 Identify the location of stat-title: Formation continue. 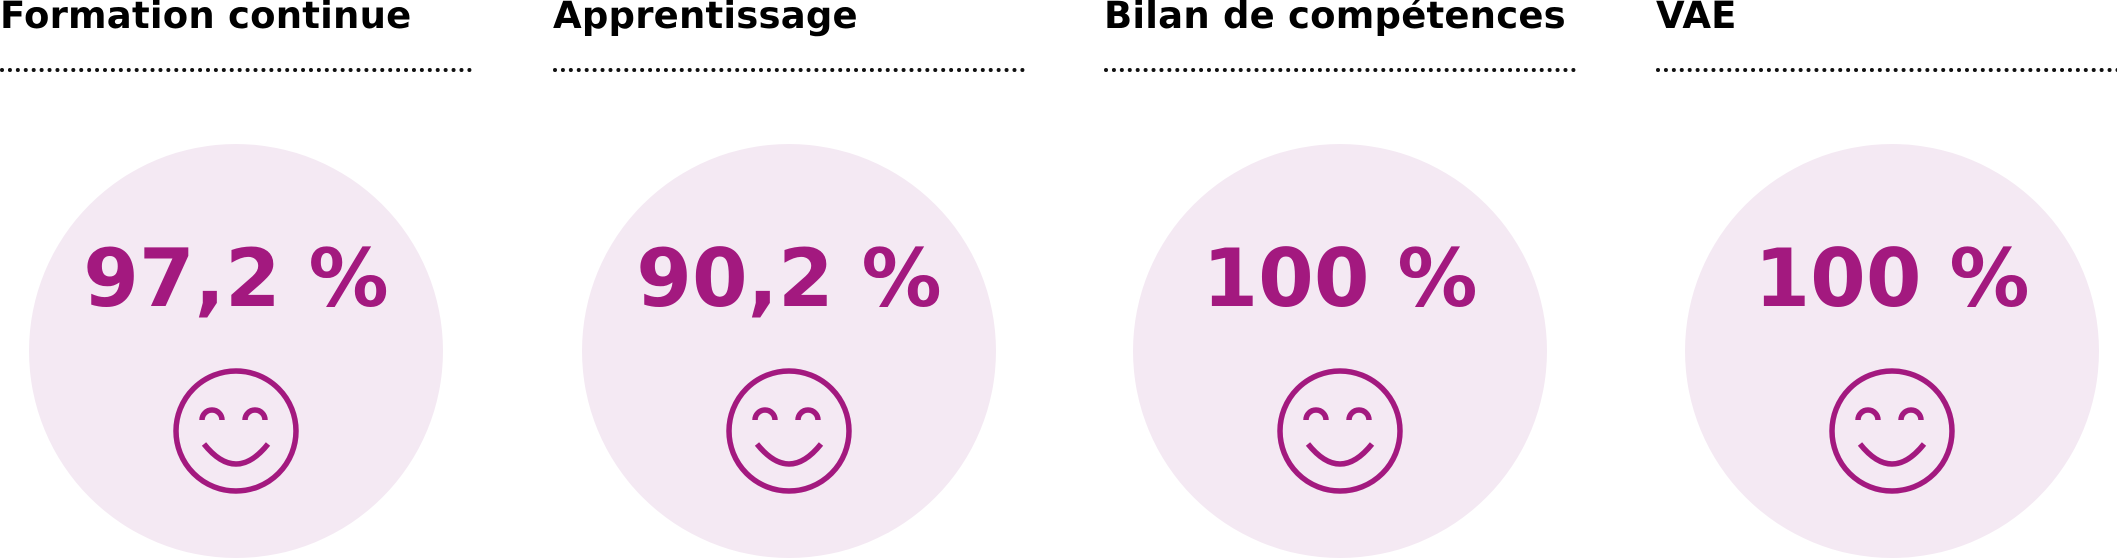
(206, 18).